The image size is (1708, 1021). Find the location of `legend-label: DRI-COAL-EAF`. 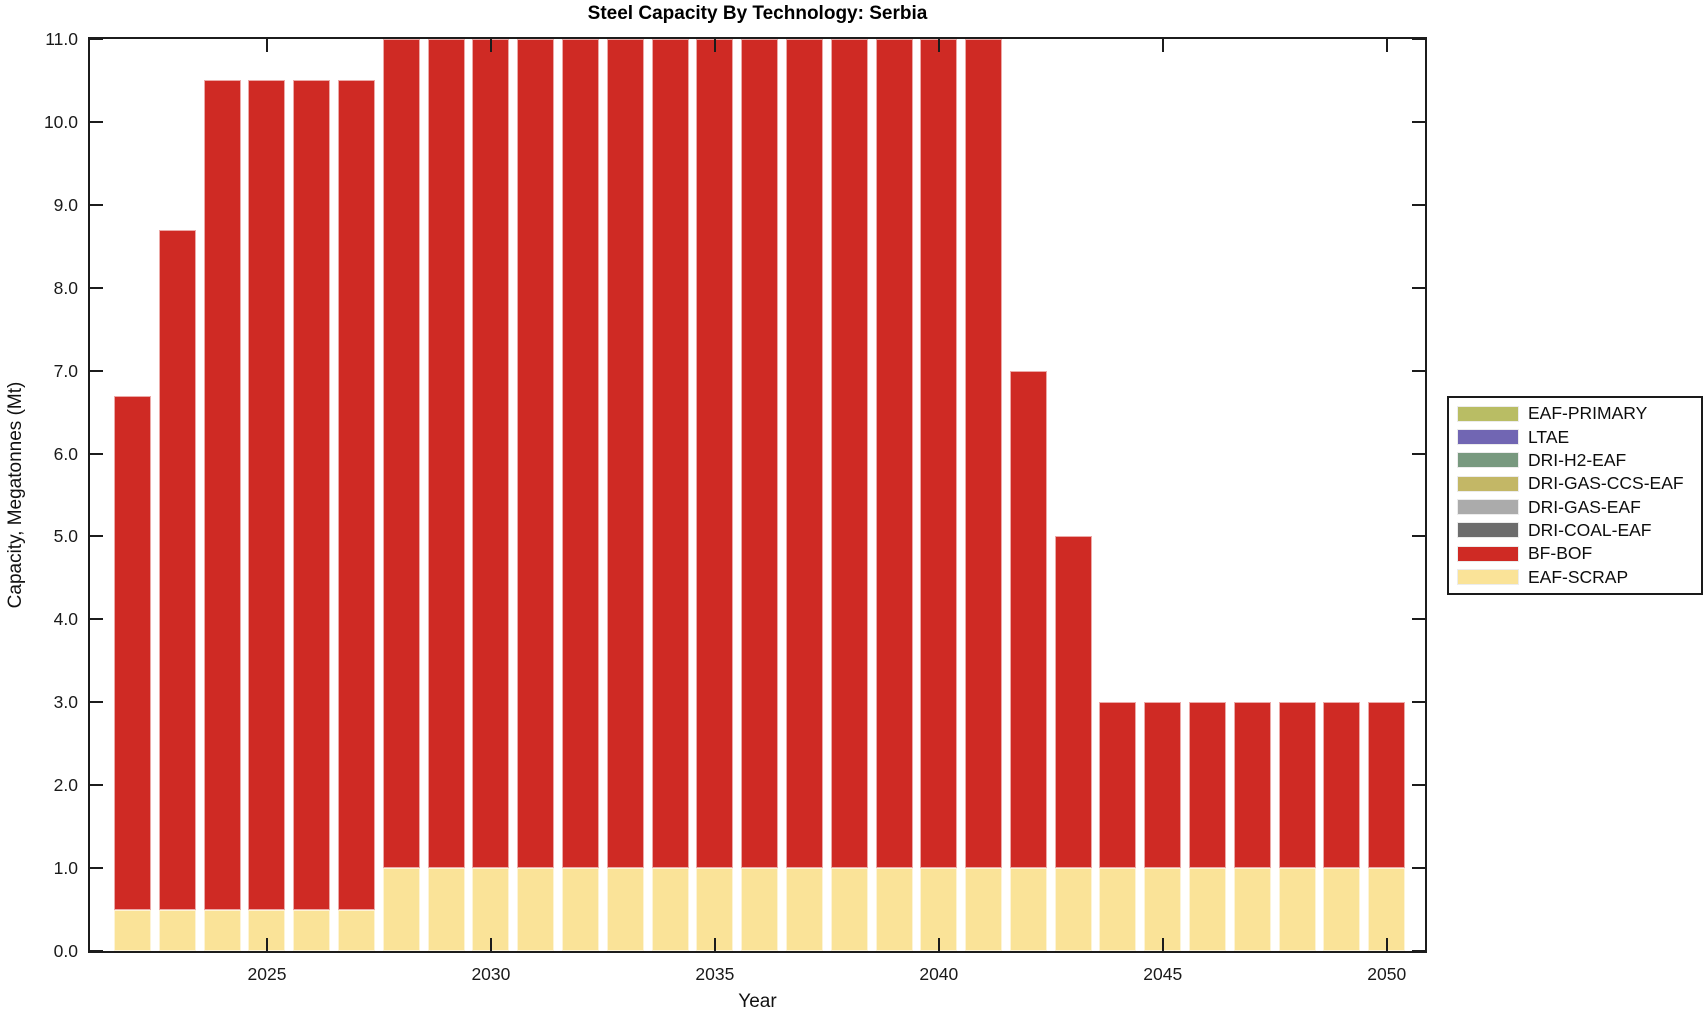

legend-label: DRI-COAL-EAF is located at coordinates (1590, 529).